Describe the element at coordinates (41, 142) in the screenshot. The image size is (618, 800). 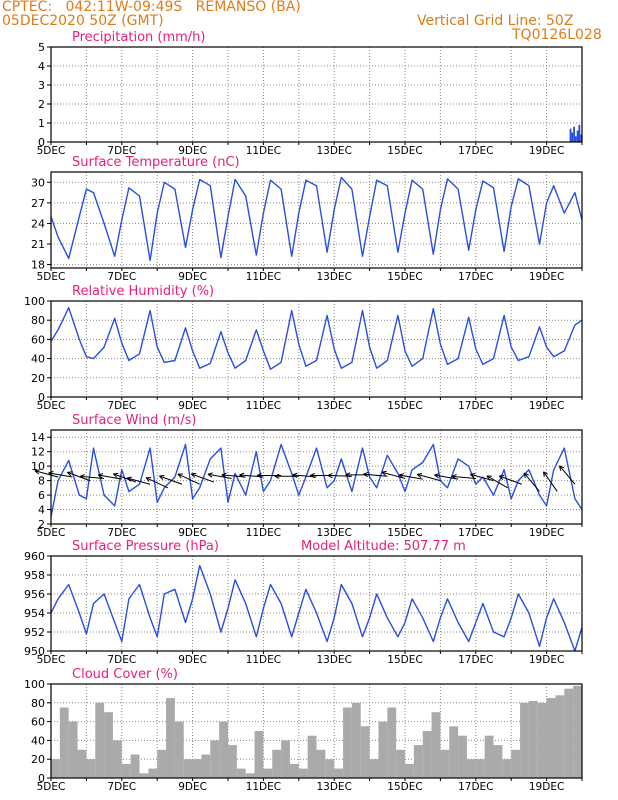
I see `y-tick-label: 0` at that location.